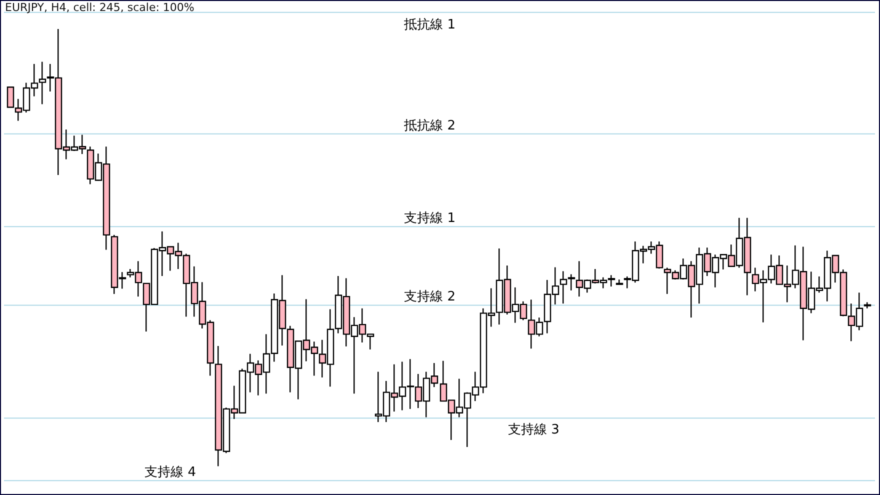  Describe the element at coordinates (170, 472) in the screenshot. I see `ref-line-label: 支持線 4` at that location.